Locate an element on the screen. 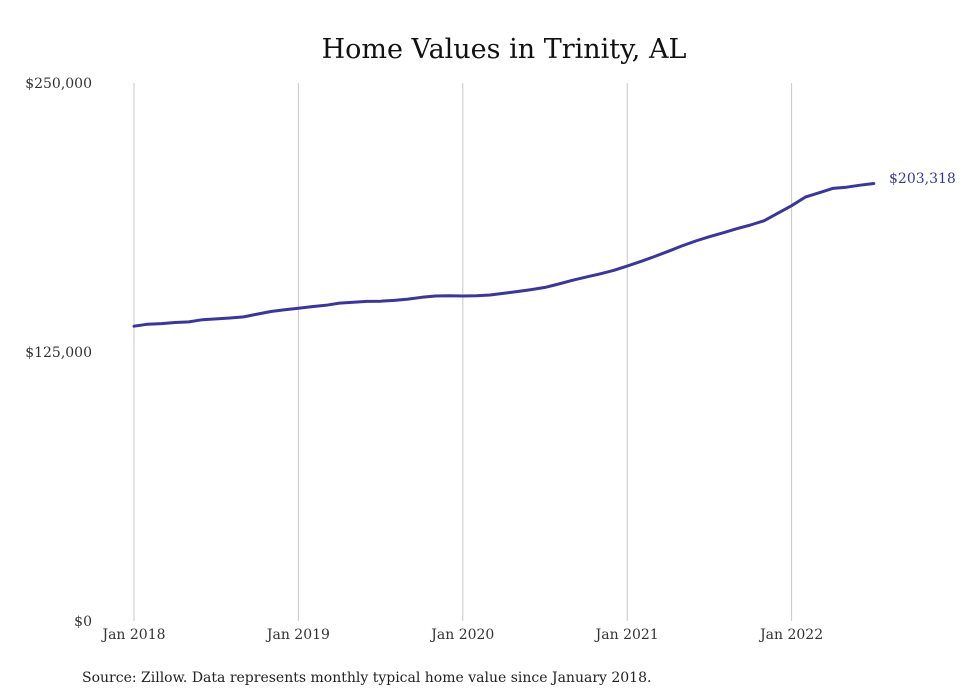  y-tick-label: $125,000 is located at coordinates (58, 353).